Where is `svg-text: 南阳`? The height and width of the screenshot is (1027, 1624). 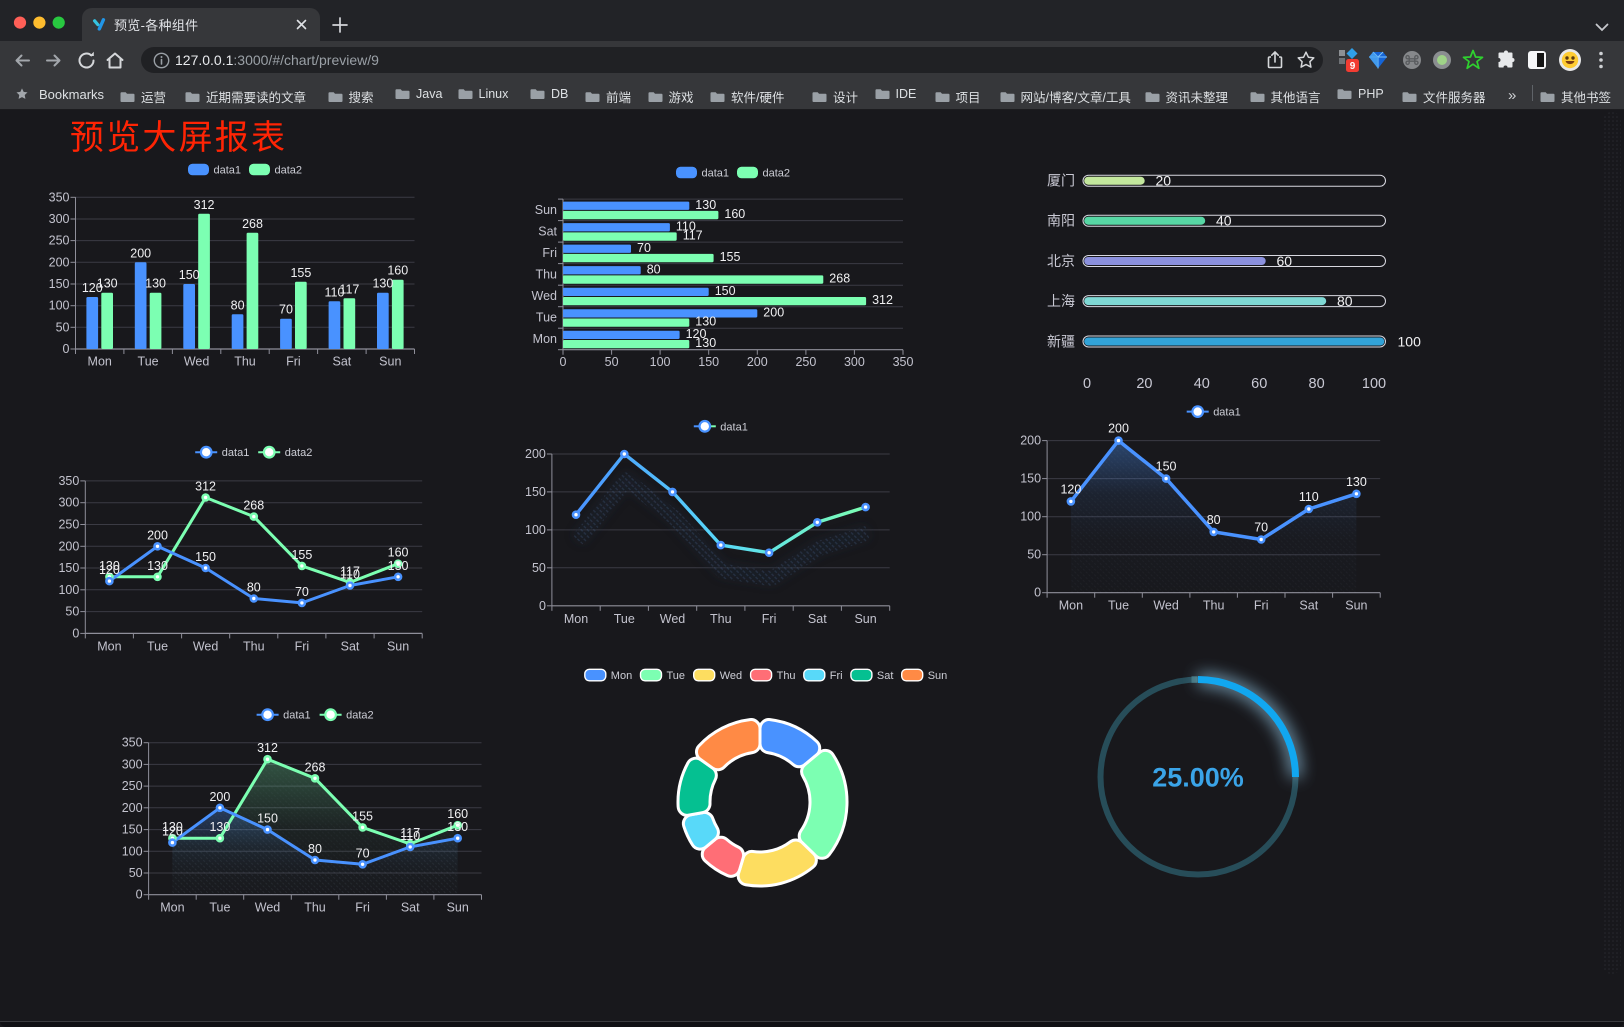 svg-text: 南阳 is located at coordinates (1061, 221).